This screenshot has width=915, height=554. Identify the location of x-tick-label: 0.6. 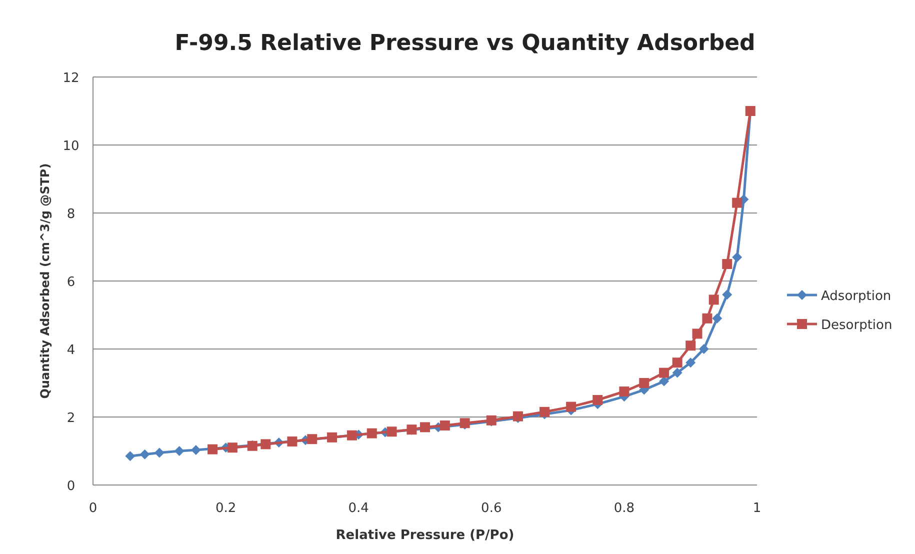
(491, 508).